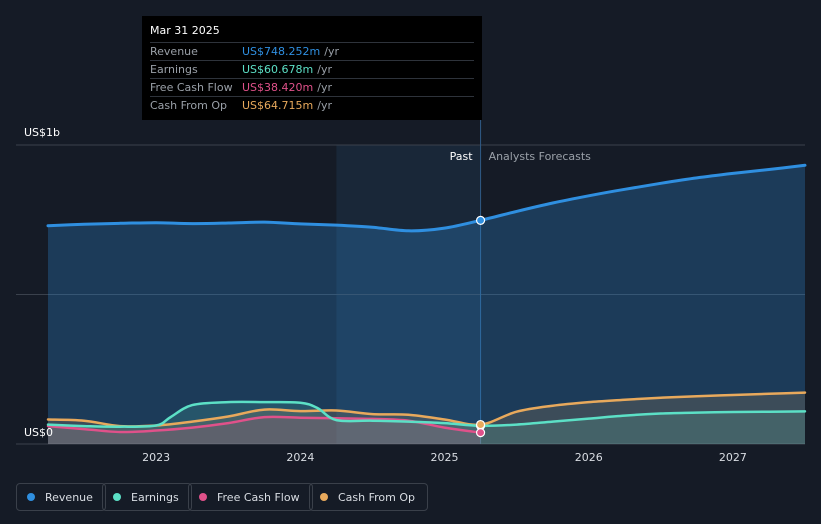 This screenshot has width=821, height=524. I want to click on tooltip-label: Free Cash Flow, so click(191, 87).